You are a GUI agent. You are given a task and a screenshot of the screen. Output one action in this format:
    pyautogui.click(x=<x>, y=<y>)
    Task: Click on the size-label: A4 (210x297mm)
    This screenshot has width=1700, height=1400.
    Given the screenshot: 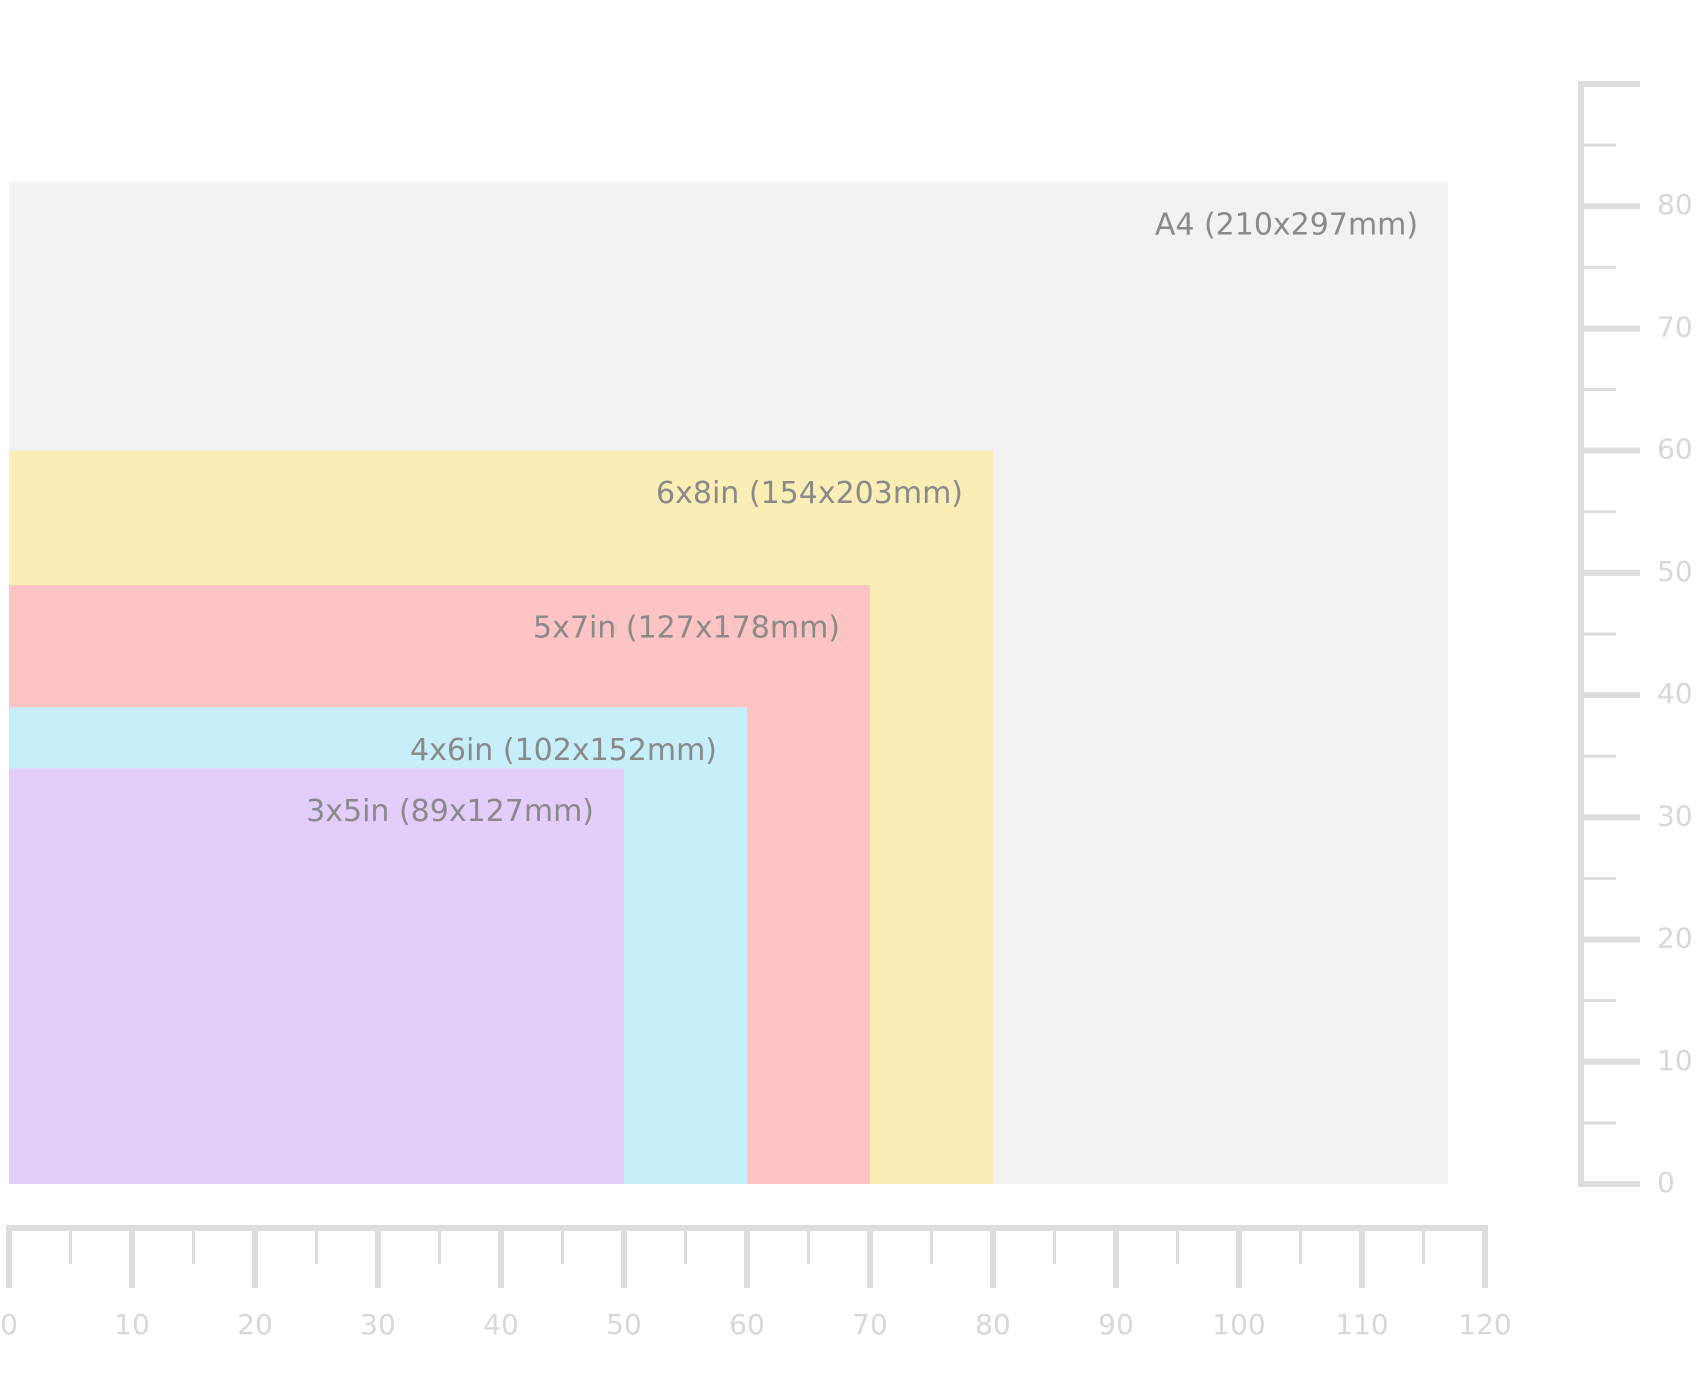 What is the action you would take?
    pyautogui.click(x=1286, y=224)
    